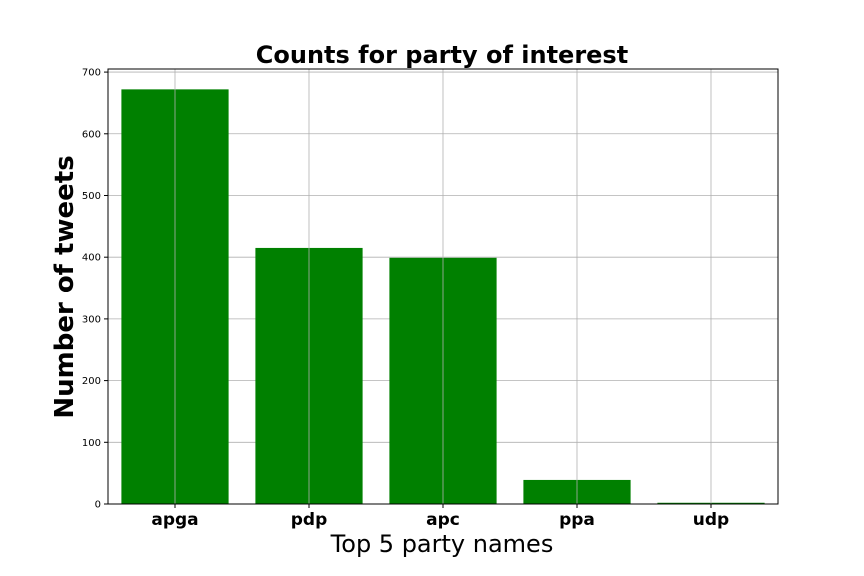 This screenshot has height=576, width=864. I want to click on y-tick-label: 500, so click(91, 196).